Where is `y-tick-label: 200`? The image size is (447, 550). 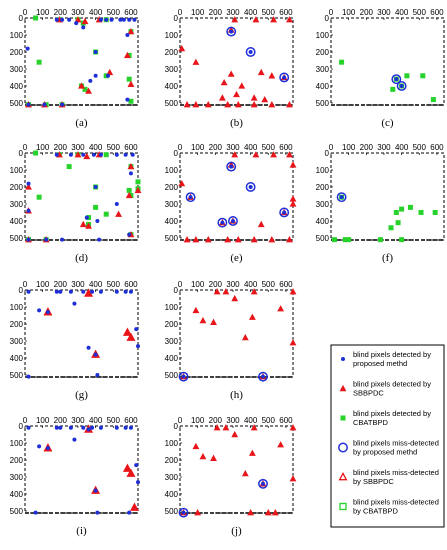 y-tick-label: 200 is located at coordinates (17, 52).